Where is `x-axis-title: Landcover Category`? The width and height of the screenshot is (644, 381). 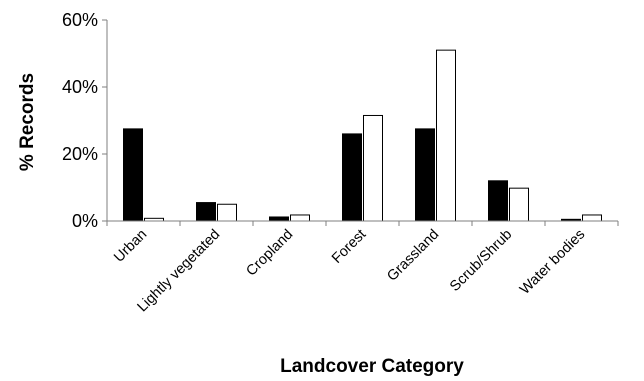 x-axis-title: Landcover Category is located at coordinates (372, 366).